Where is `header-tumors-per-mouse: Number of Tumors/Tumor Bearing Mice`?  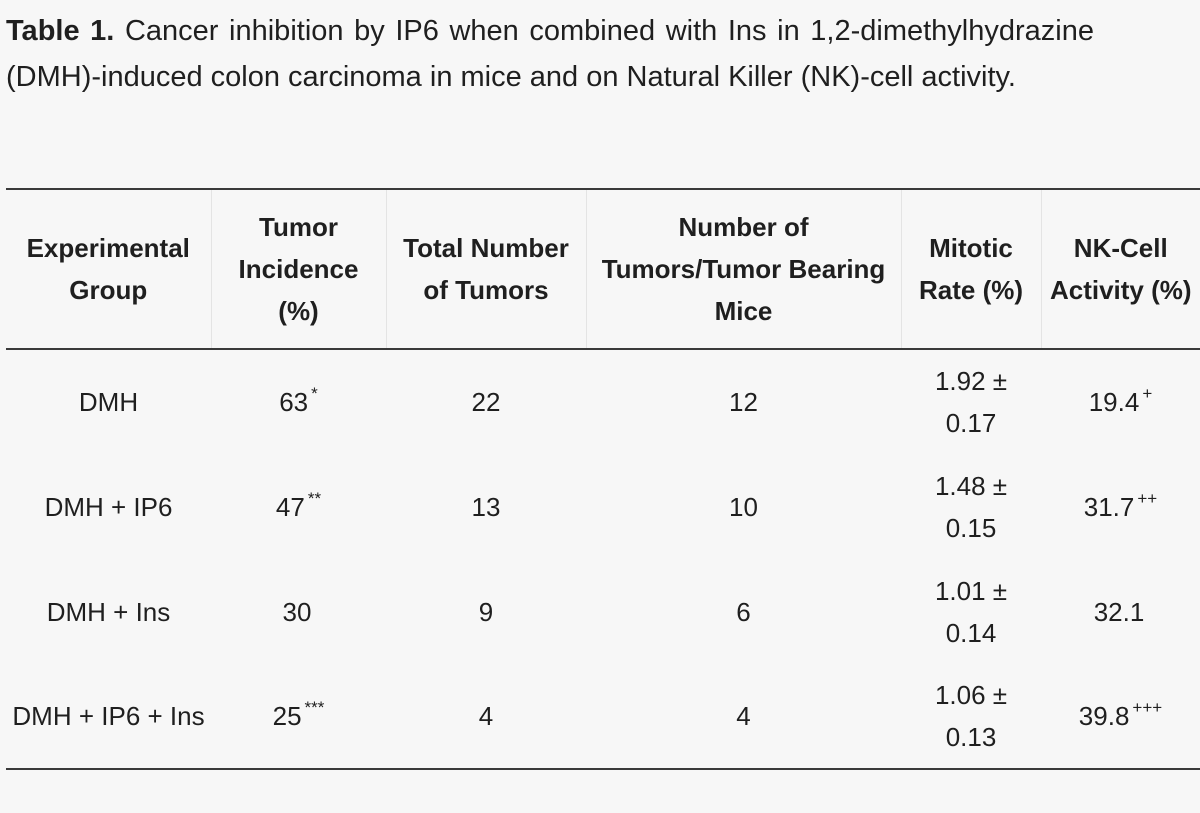 header-tumors-per-mouse: Number of Tumors/Tumor Bearing Mice is located at coordinates (743, 269).